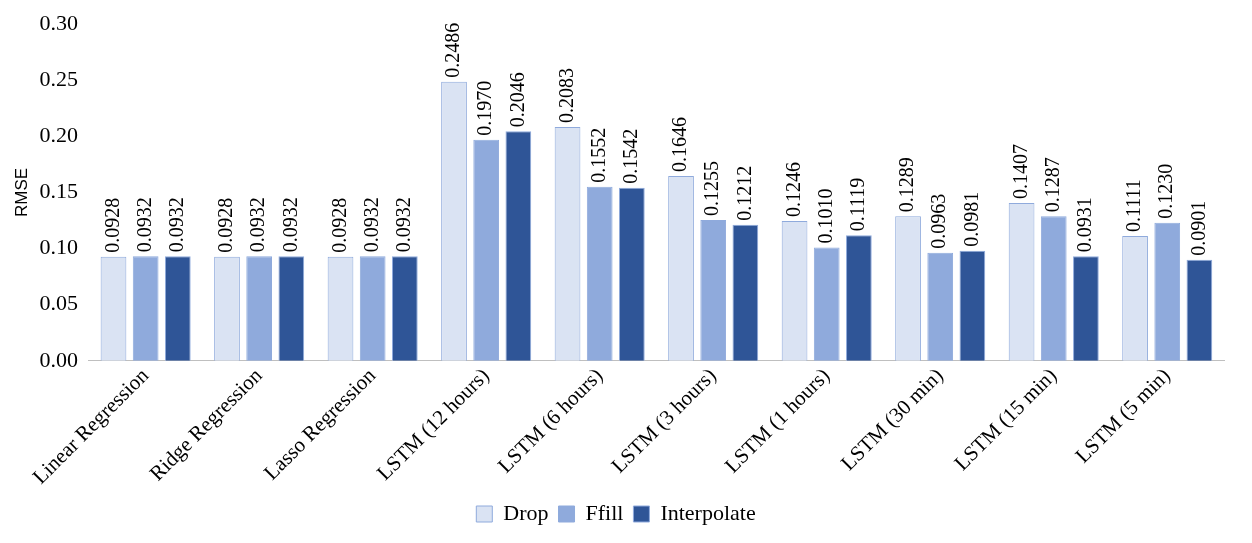  I want to click on data-label: 0.1407, so click(1019, 171).